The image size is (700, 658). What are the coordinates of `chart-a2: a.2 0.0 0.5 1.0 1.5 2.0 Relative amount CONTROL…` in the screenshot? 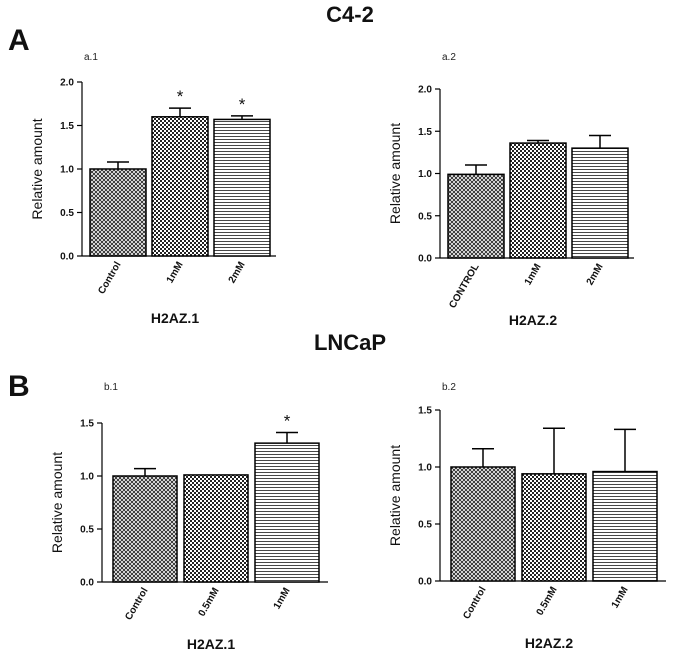 It's located at (510, 190).